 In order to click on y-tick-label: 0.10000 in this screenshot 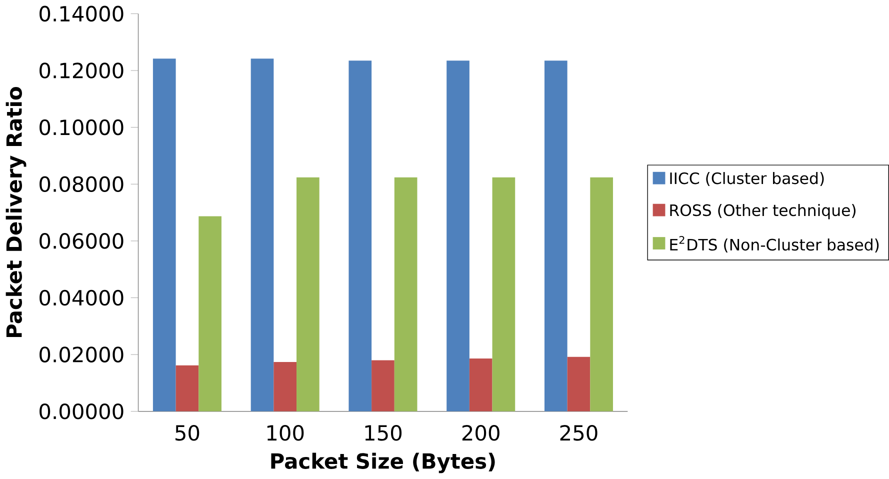, I will do `click(82, 127)`.